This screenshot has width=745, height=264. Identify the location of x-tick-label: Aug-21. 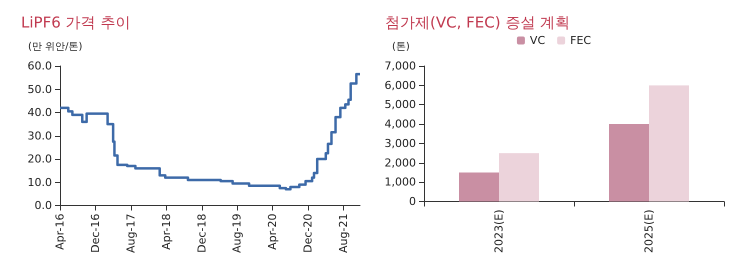
(343, 234).